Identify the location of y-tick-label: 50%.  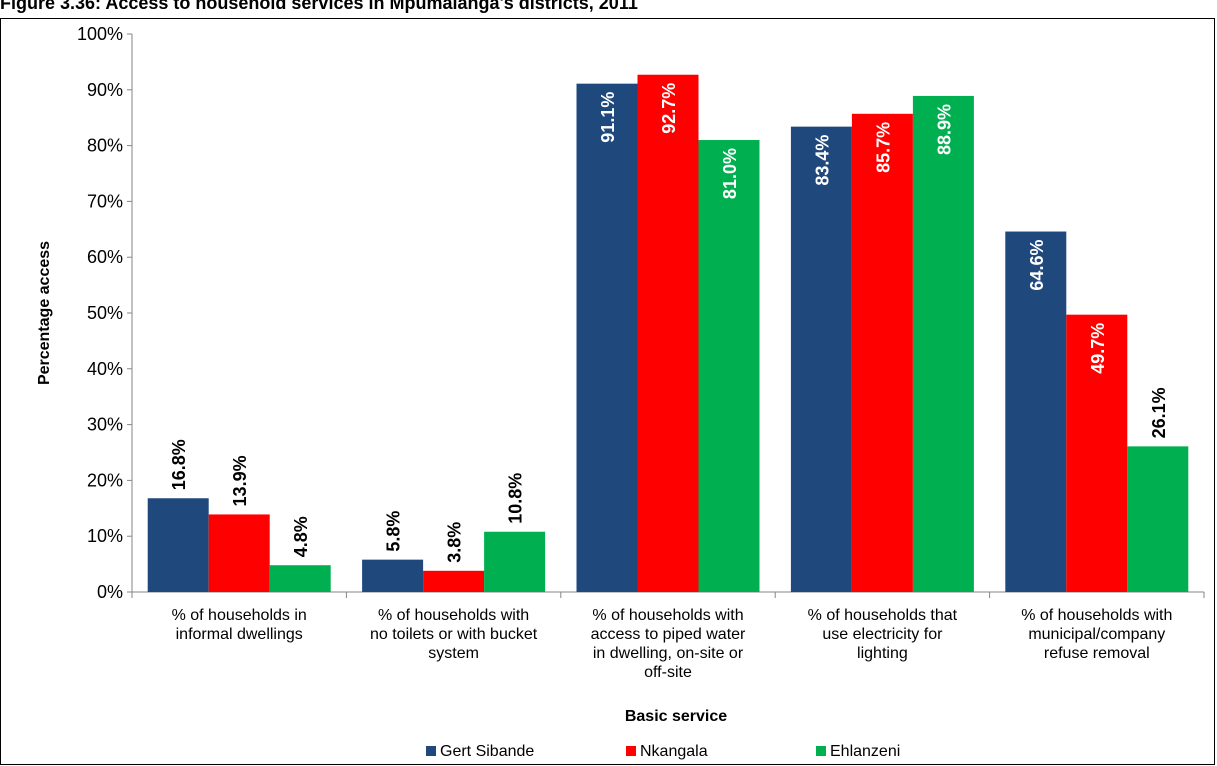
(105, 313).